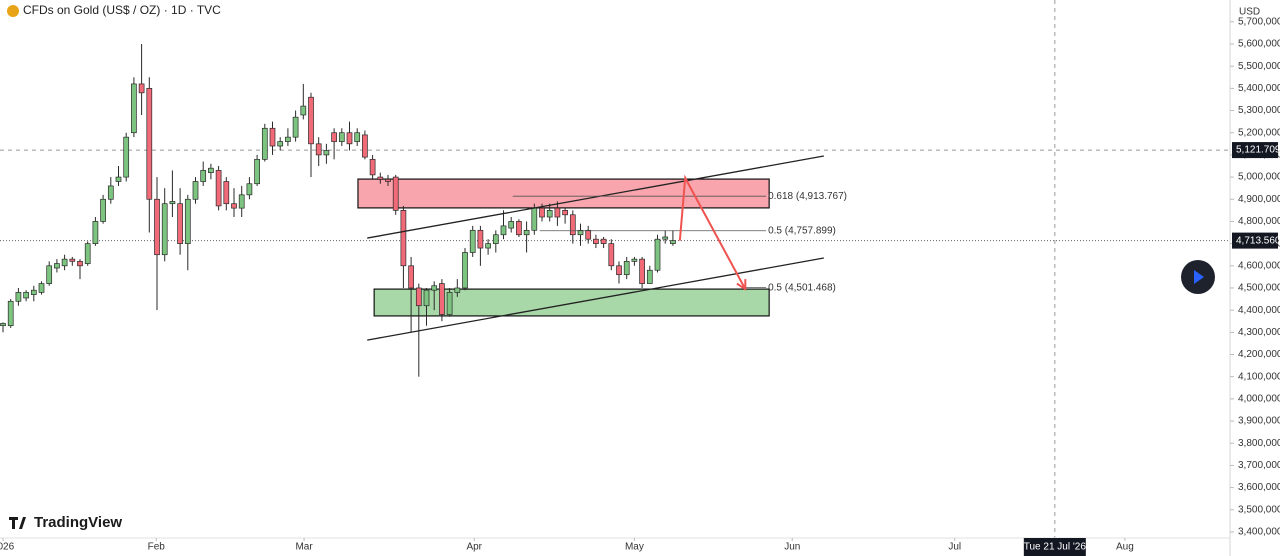 This screenshot has height=556, width=1280. I want to click on currency-label: USD, so click(1249, 12).